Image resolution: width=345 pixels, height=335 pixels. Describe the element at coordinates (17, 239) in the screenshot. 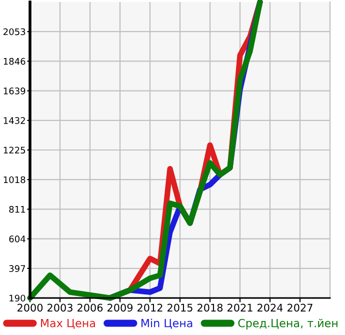

I see `y-tick-label: 604` at that location.